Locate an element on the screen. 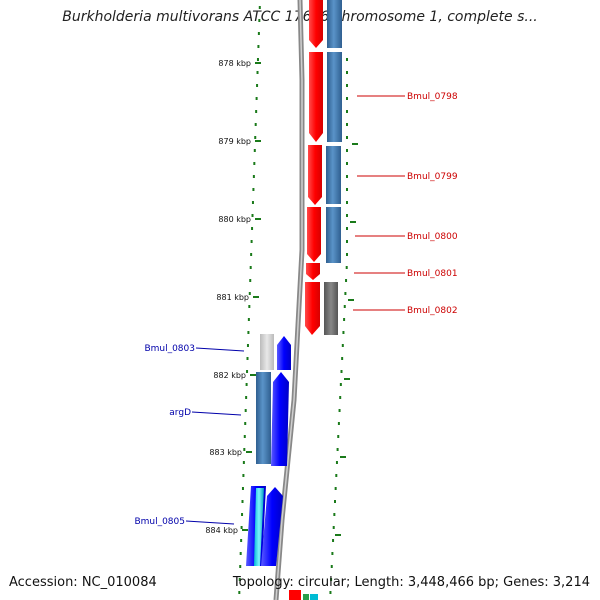 This screenshot has height=600, width=600. gene-label: Bmul_0798 is located at coordinates (432, 97).